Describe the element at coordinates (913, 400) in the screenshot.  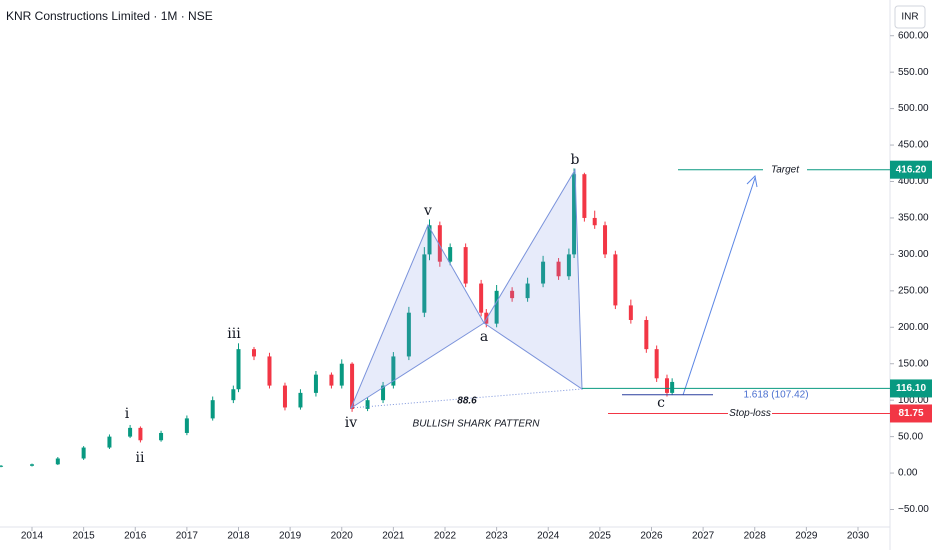
I see `y-tick-label: 100.00` at that location.